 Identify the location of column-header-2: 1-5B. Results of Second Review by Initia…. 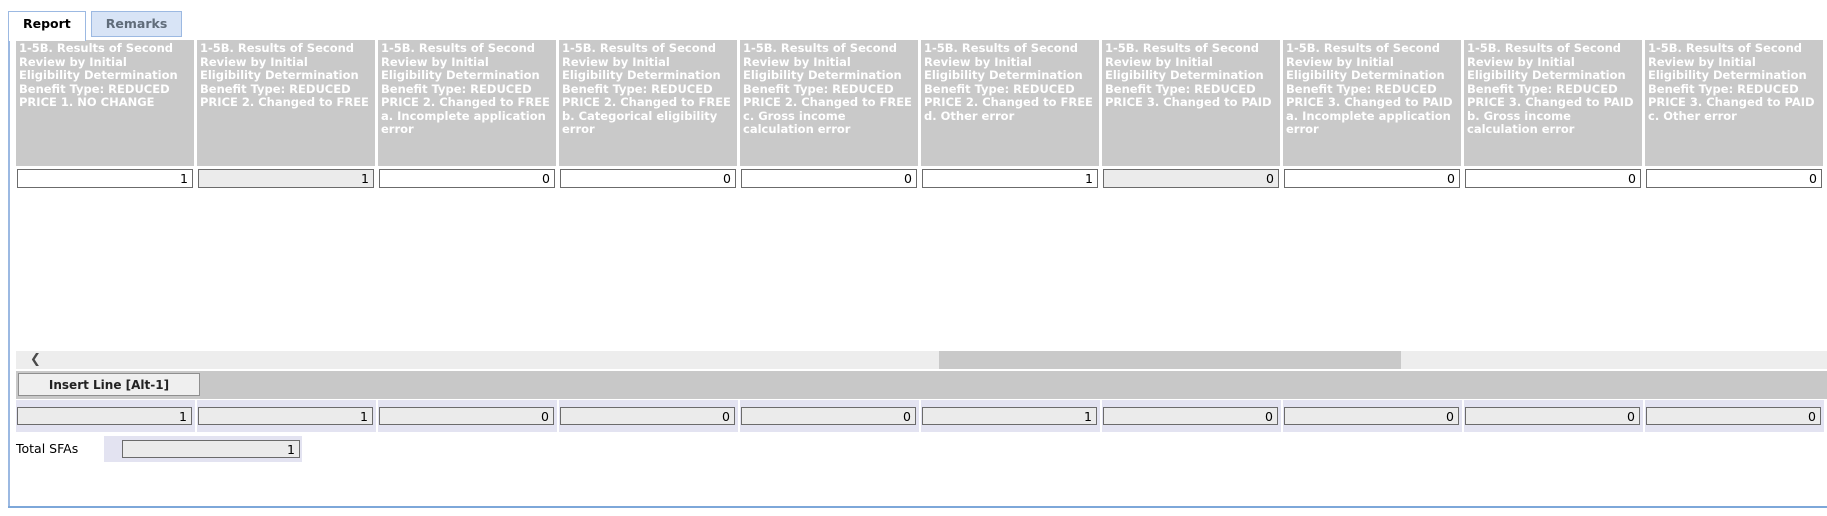
(286, 103).